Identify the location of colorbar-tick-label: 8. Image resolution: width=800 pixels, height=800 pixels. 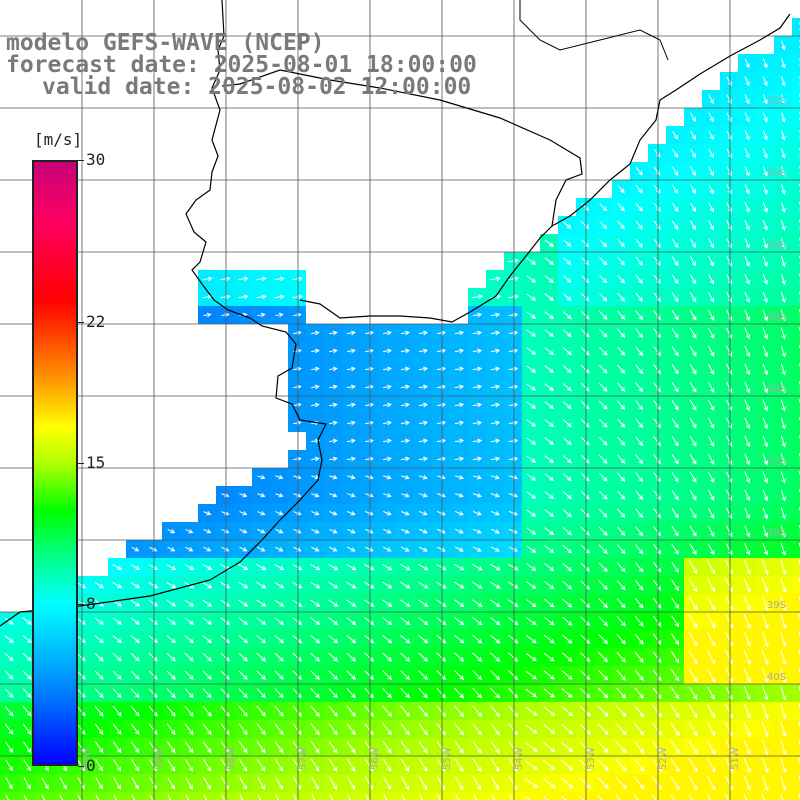
(91, 604).